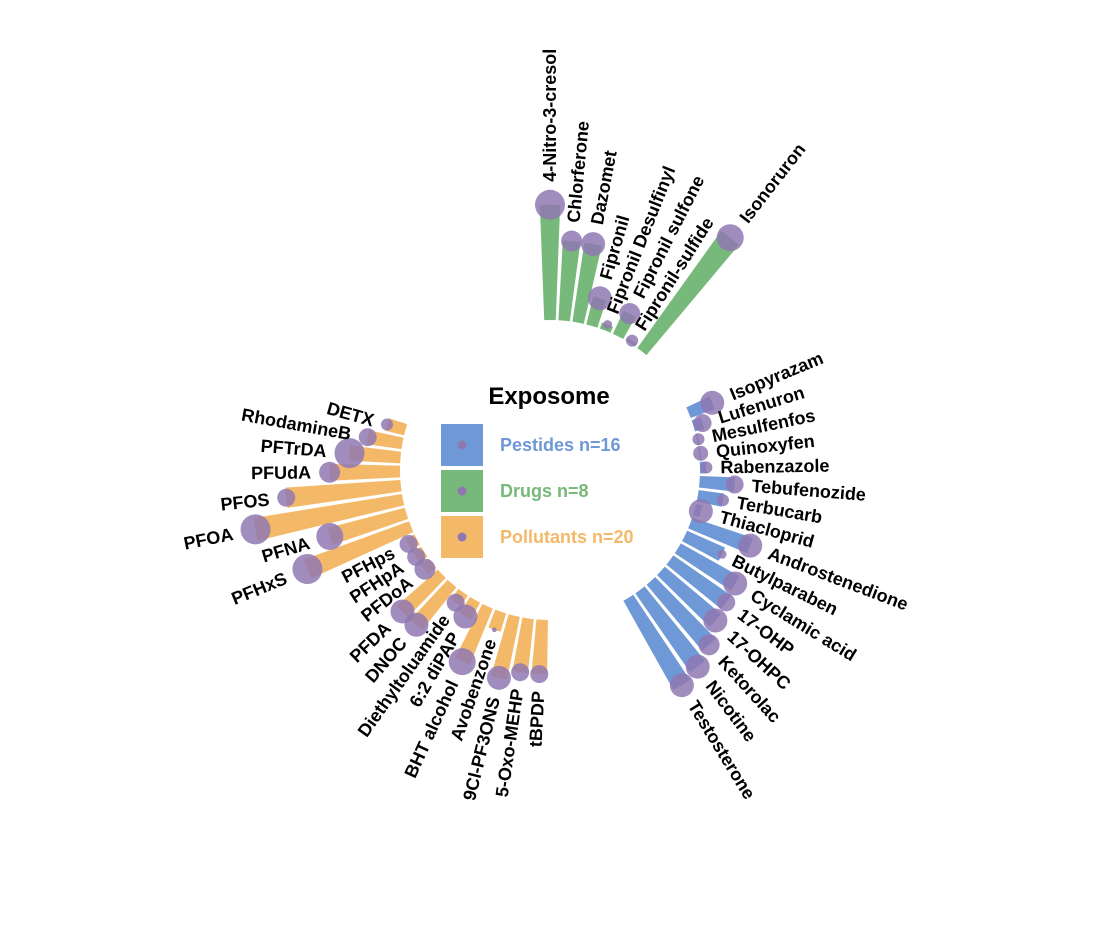 Image resolution: width=1094 pixels, height=948 pixels. I want to click on bubble-17-ohp, so click(726, 602).